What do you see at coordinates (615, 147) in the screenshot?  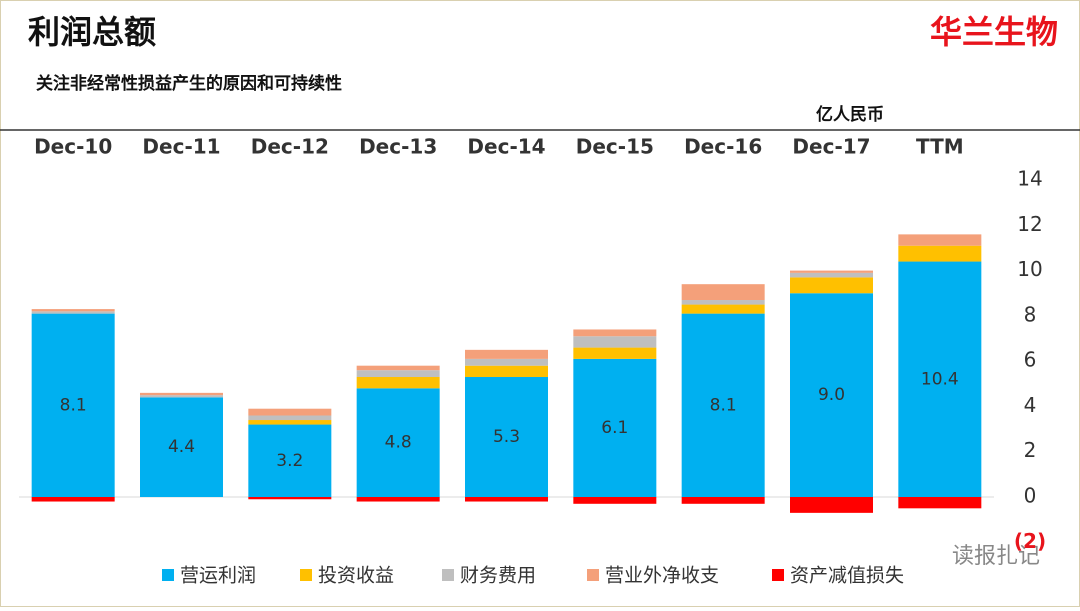 I see `x-tick-label: Dec-15` at bounding box center [615, 147].